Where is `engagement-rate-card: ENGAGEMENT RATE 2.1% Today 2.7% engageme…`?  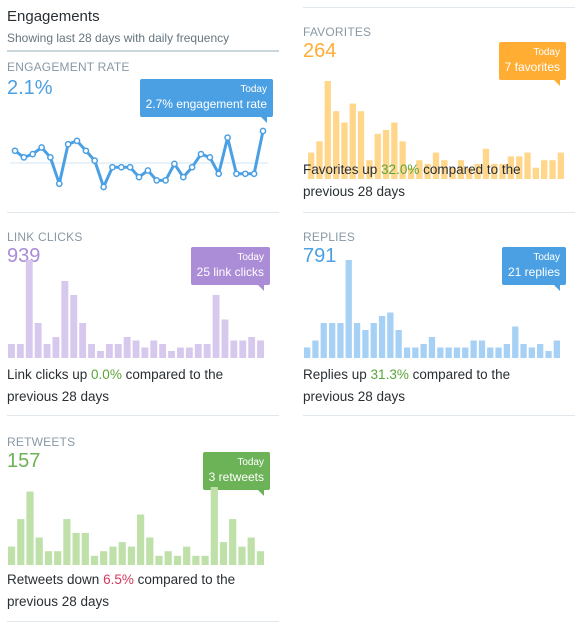
engagement-rate-card: ENGAGEMENT RATE 2.1% Today 2.7% engageme… is located at coordinates (143, 130).